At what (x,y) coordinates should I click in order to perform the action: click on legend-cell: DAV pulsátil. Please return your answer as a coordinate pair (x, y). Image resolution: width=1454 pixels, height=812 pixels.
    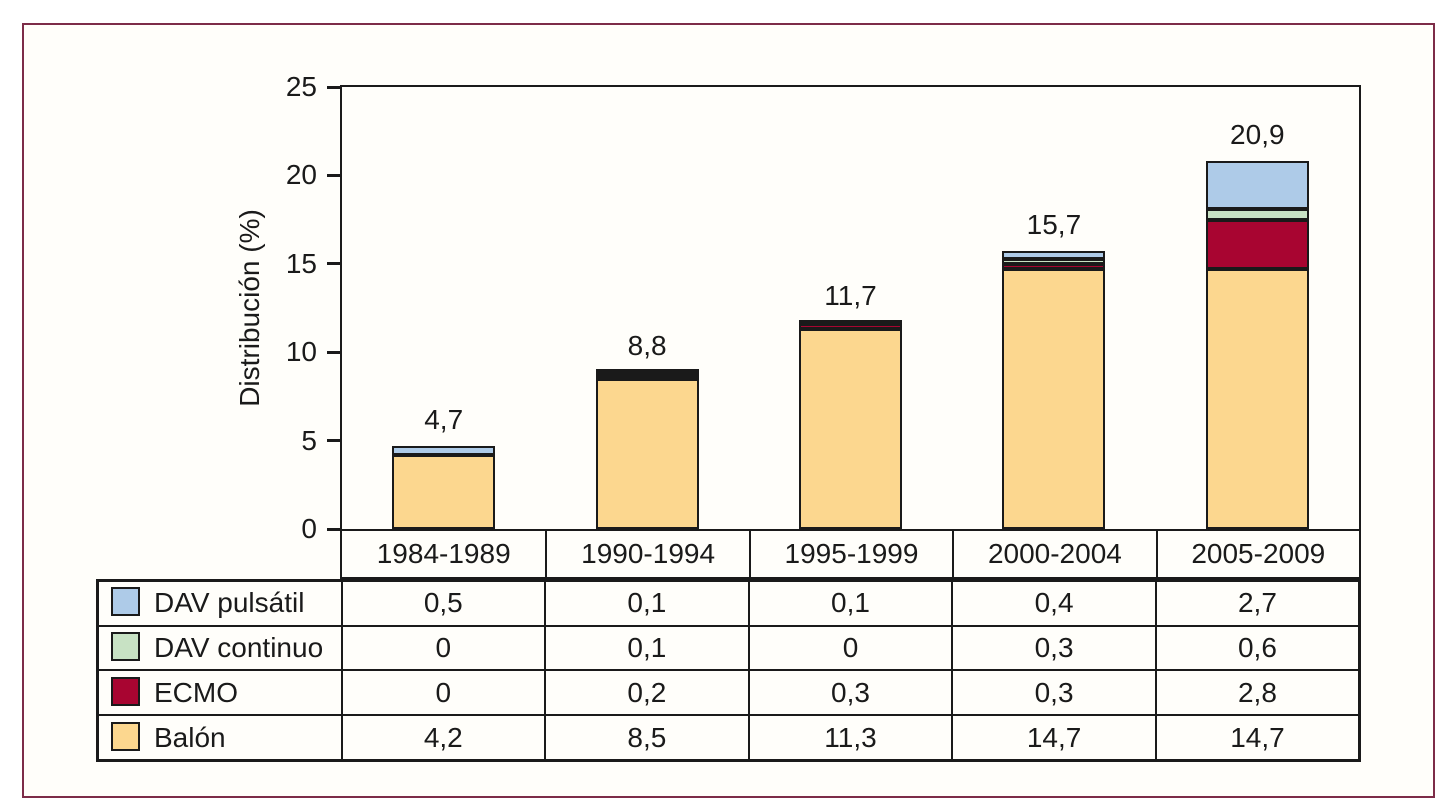
    Looking at the image, I should click on (219, 603).